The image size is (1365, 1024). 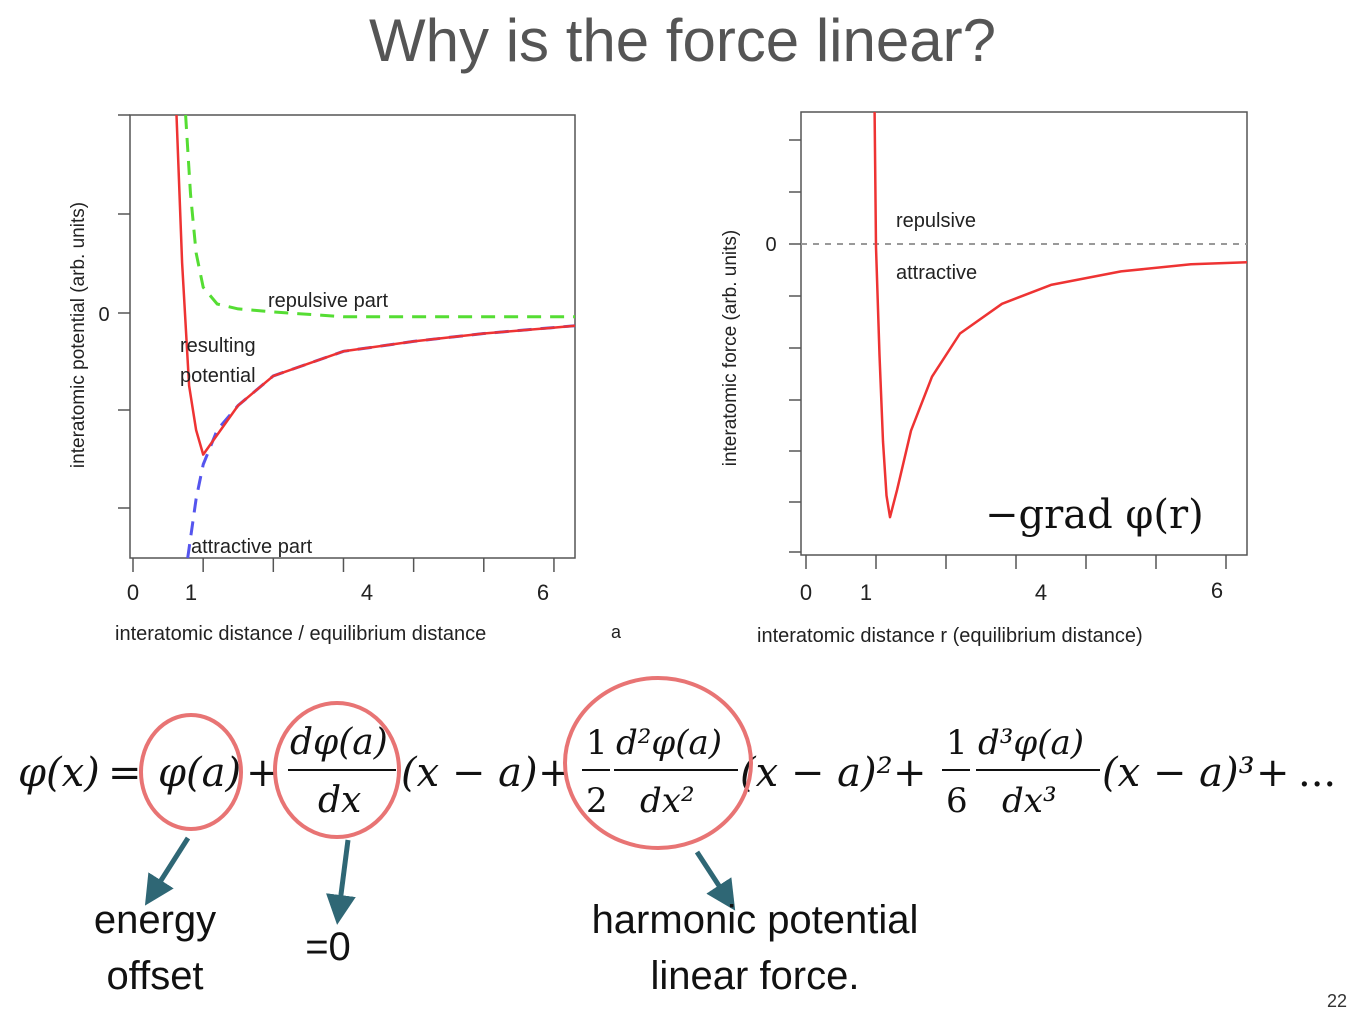 I want to click on grad-formula: −grad φ(r), so click(x=1094, y=515).